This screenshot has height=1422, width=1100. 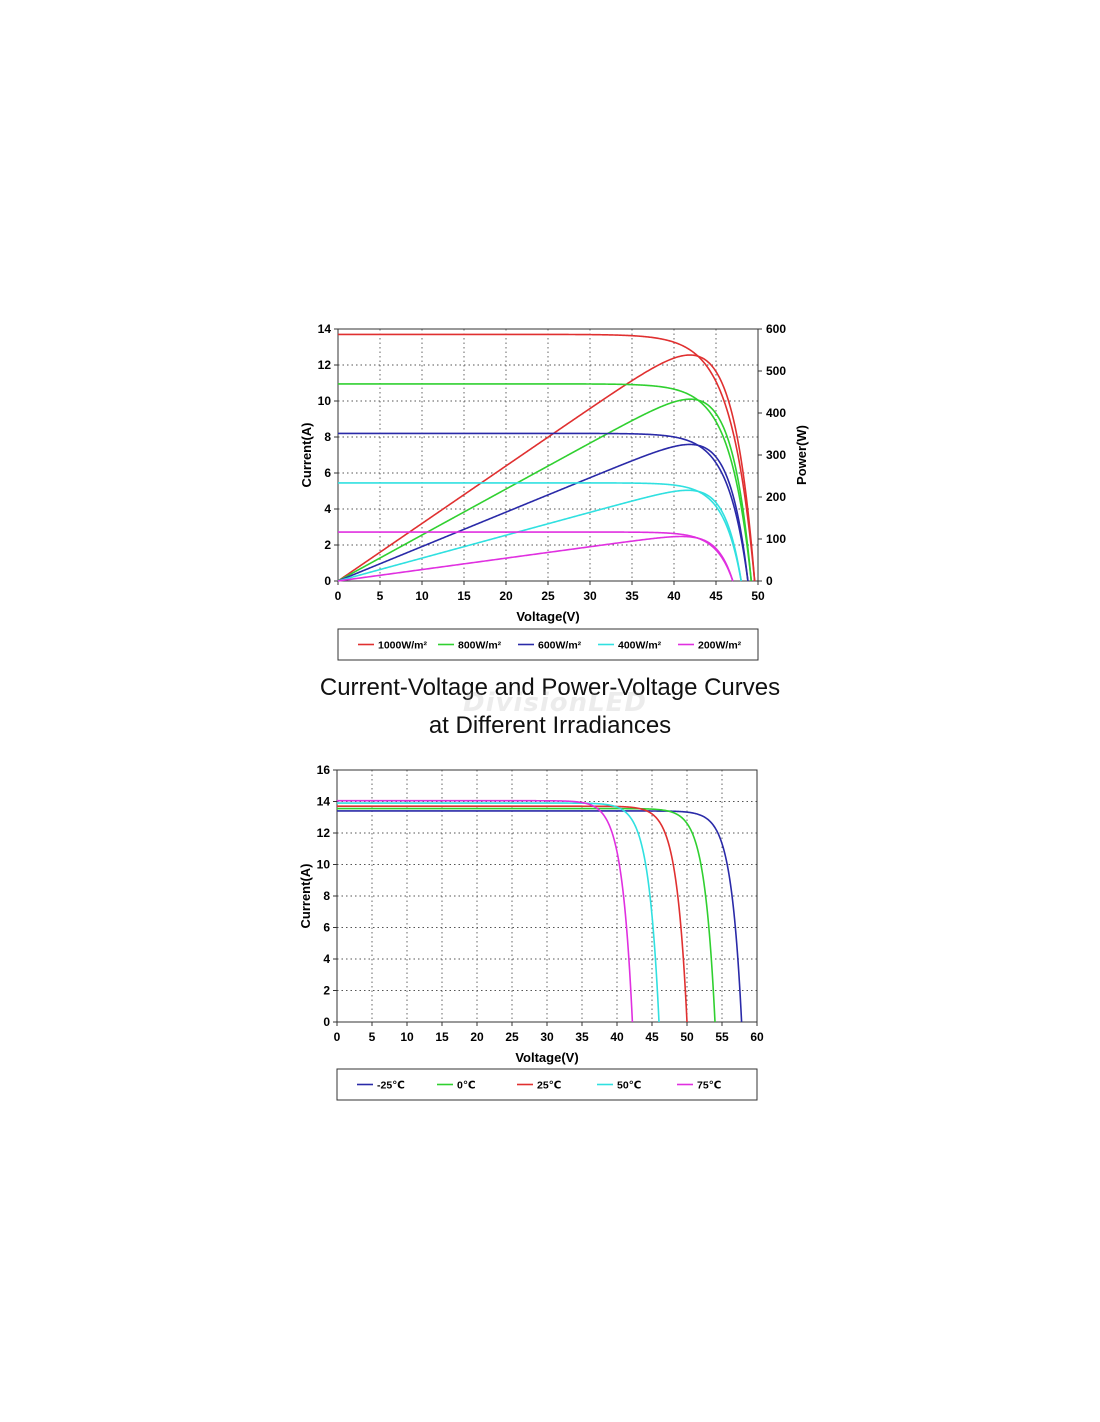 What do you see at coordinates (403, 646) in the screenshot?
I see `chart1-legend-label-0: 1000W/m²` at bounding box center [403, 646].